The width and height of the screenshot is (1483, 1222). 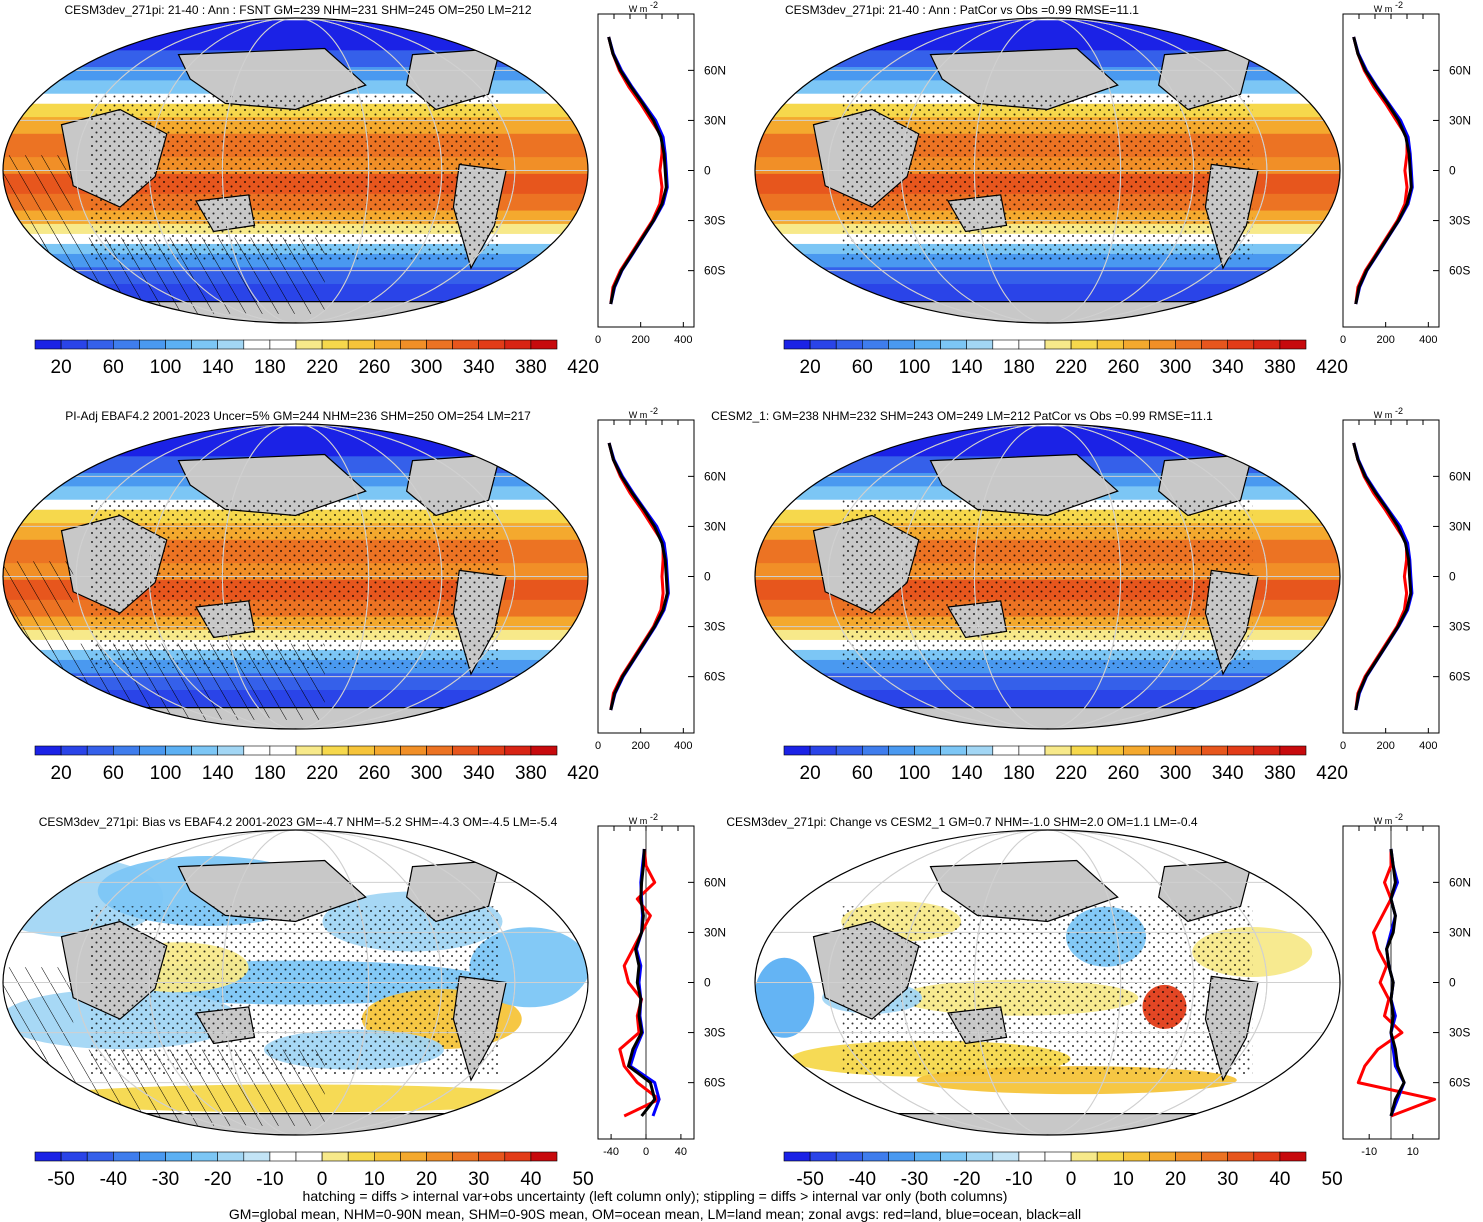 I want to click on colorbar-label: 0, so click(x=1071, y=1179).